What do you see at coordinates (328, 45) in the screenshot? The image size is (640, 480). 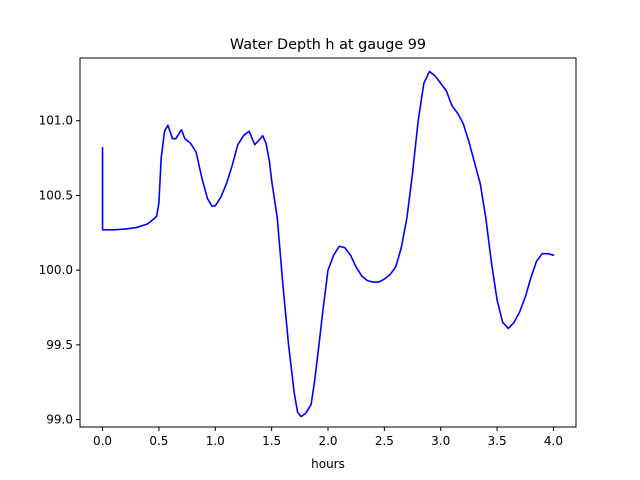 I see `chart-title: Water Depth h at gauge 99` at bounding box center [328, 45].